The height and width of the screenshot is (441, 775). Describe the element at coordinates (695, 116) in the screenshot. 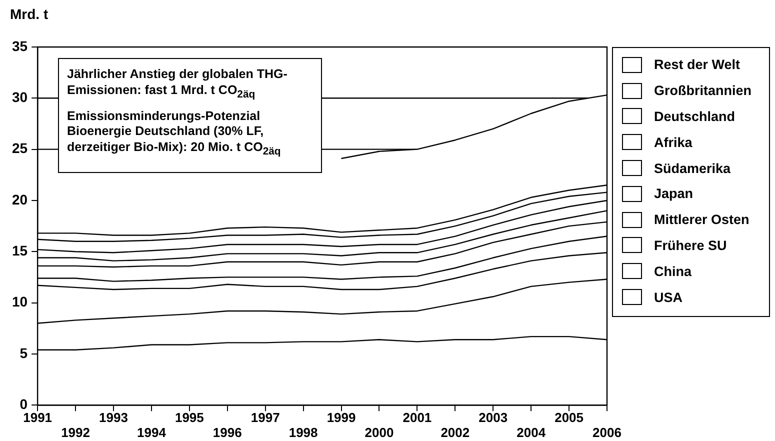

I see `legend-label: Deutschland` at that location.